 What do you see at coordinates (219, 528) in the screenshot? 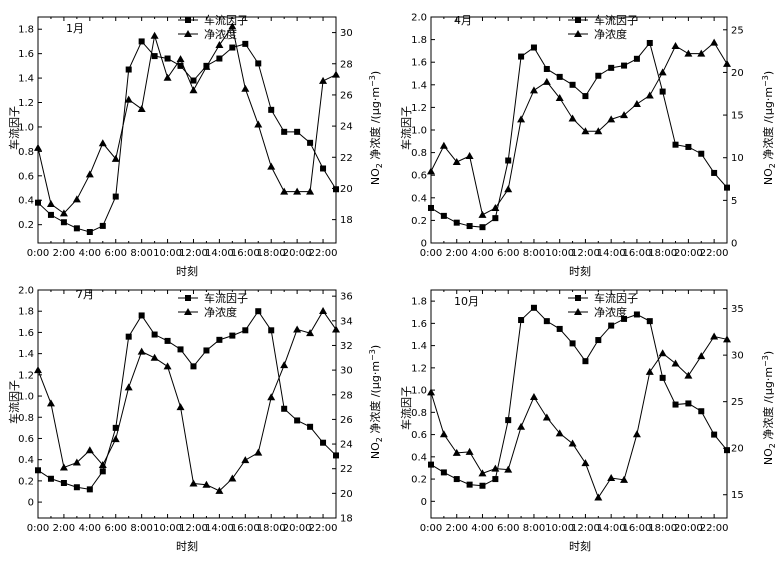
I see `x-tick-label: 14:00` at bounding box center [219, 528].